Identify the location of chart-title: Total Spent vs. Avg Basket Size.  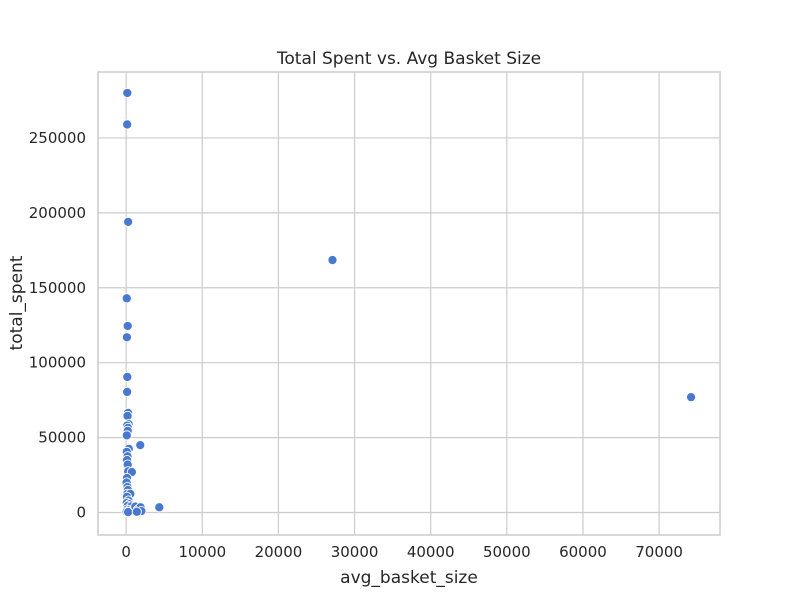
(408, 59).